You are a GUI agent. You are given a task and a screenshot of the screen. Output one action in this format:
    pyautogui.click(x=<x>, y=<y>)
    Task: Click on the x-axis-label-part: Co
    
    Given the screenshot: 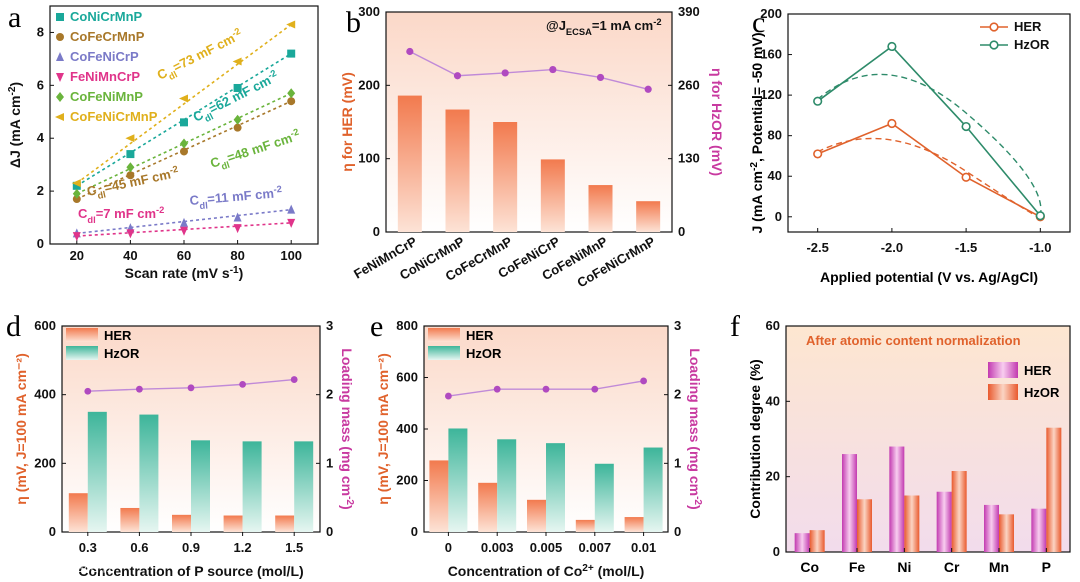 What is the action you would take?
    pyautogui.click(x=573, y=571)
    